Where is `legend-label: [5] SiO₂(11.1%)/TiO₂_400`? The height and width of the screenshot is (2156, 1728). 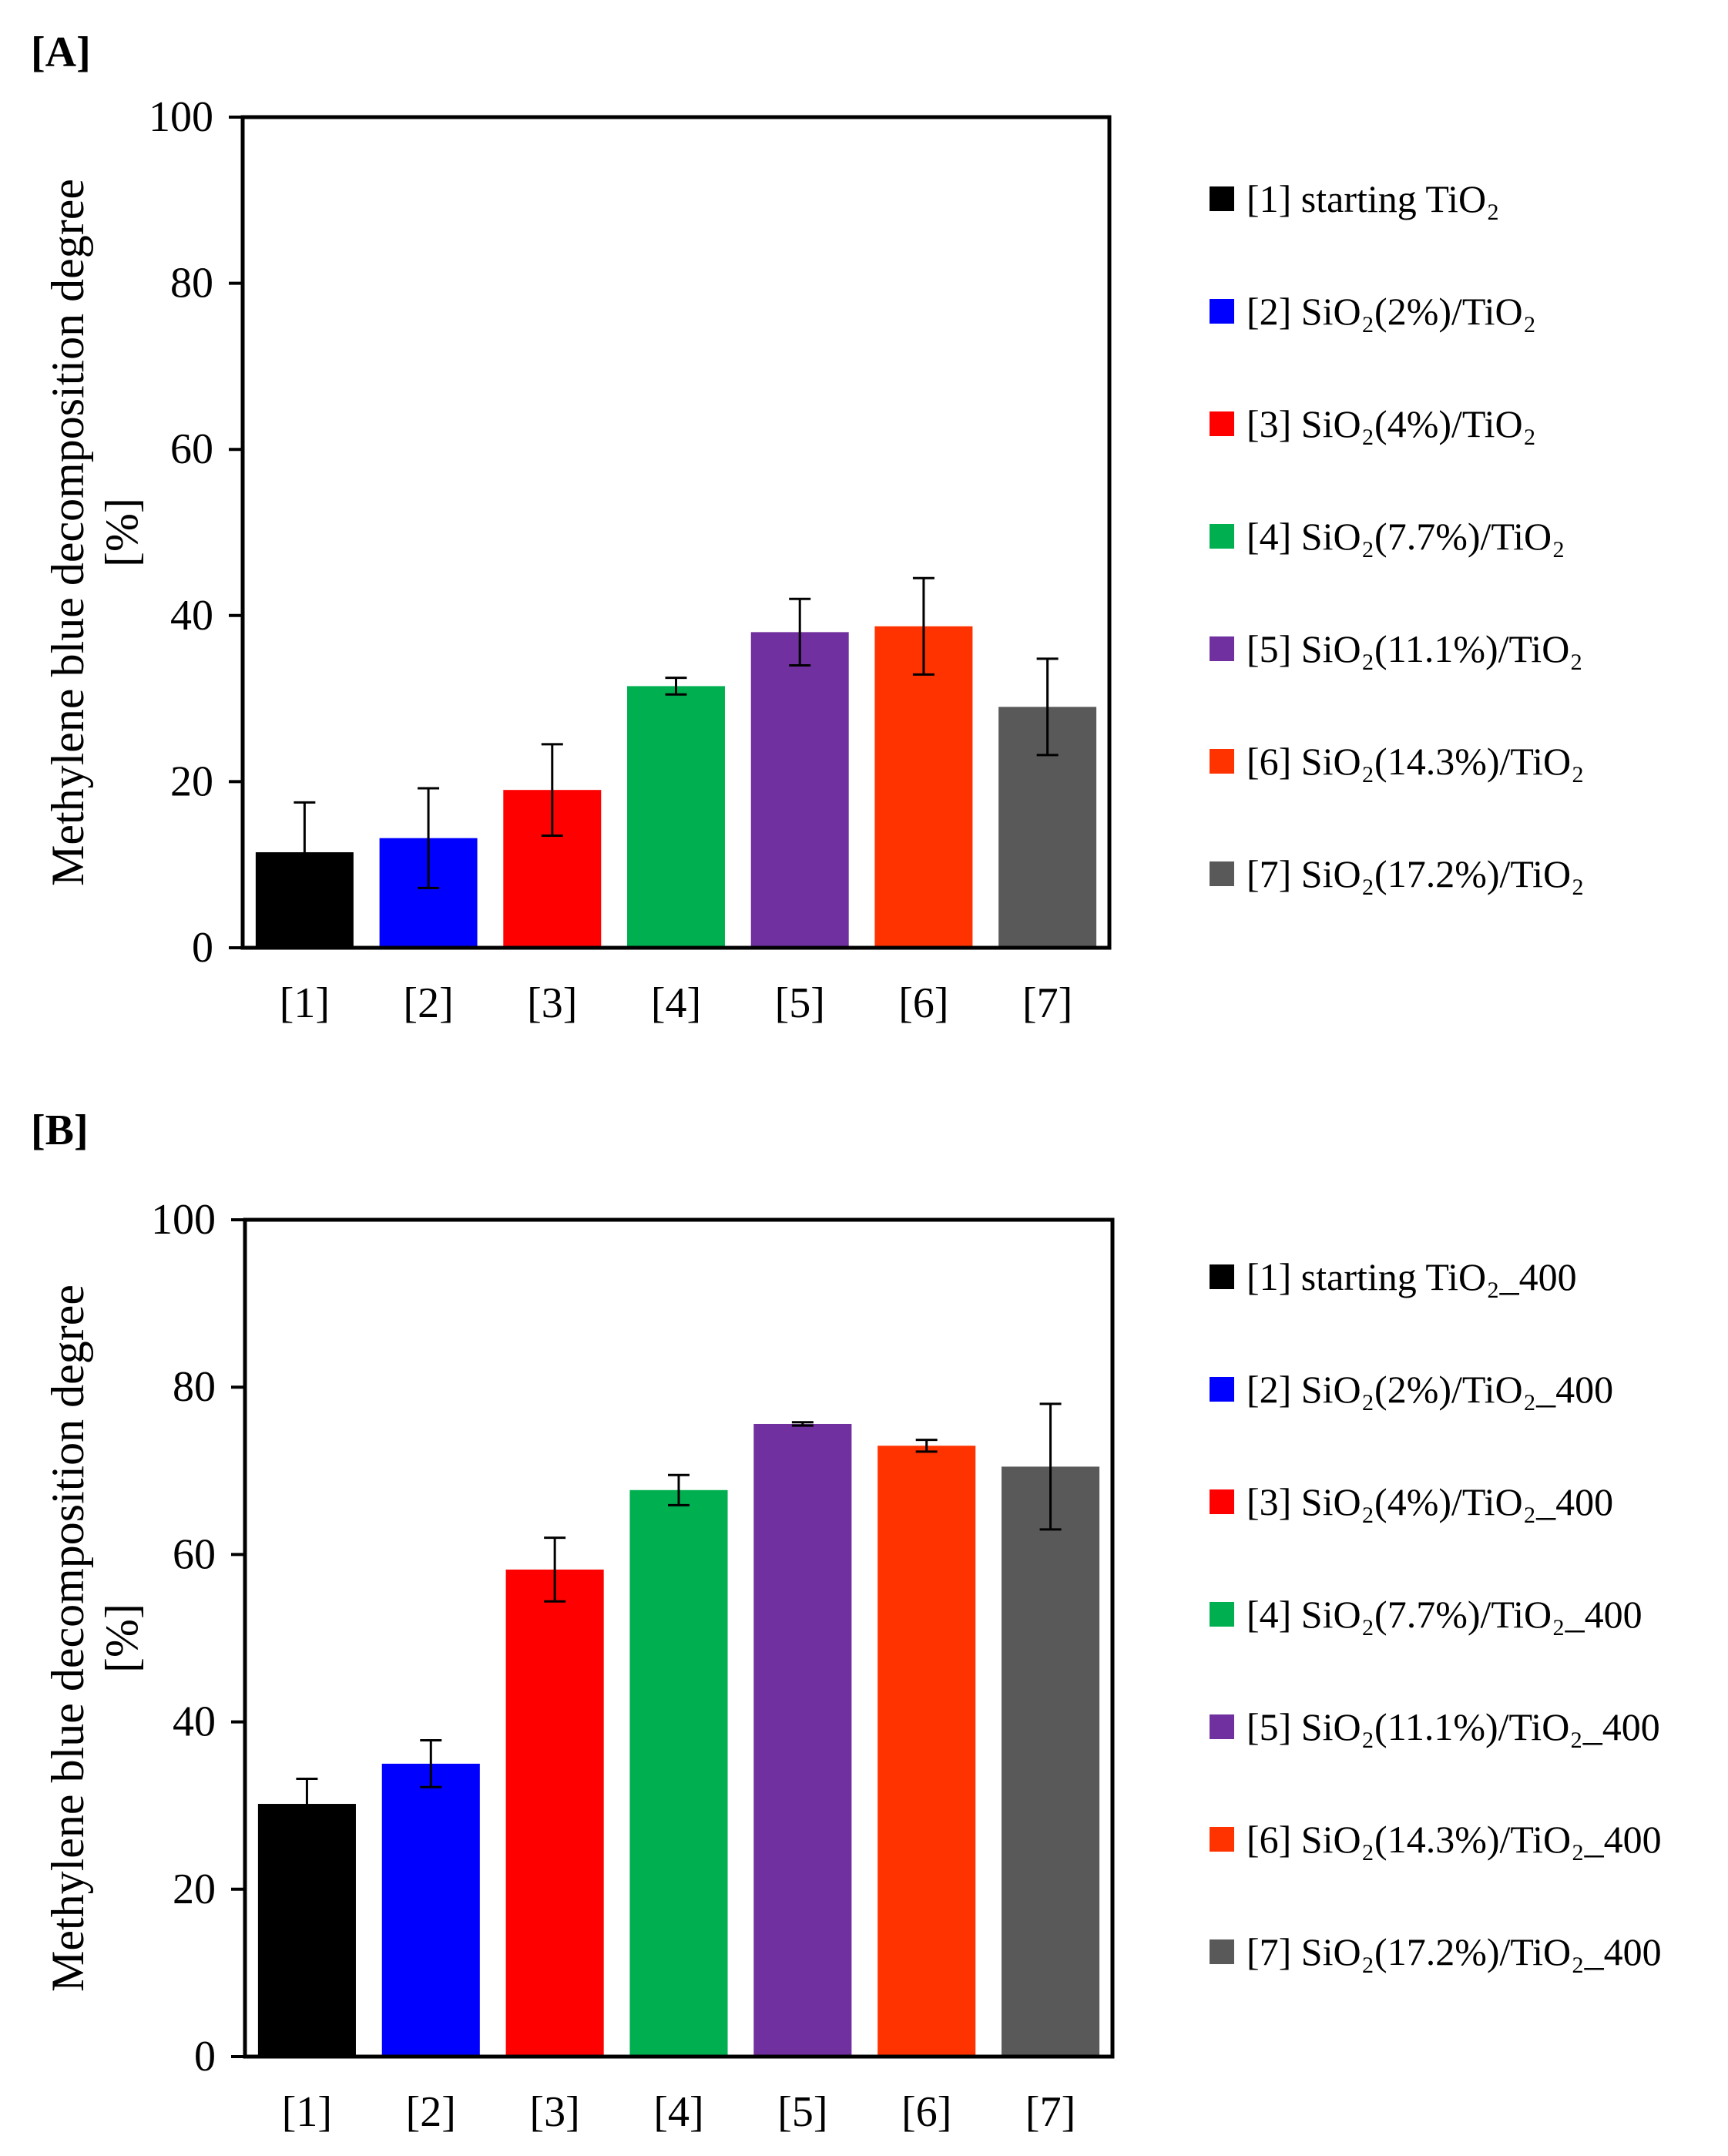 legend-label: [5] SiO₂(11.1%)/TiO₂_400 is located at coordinates (1453, 1726).